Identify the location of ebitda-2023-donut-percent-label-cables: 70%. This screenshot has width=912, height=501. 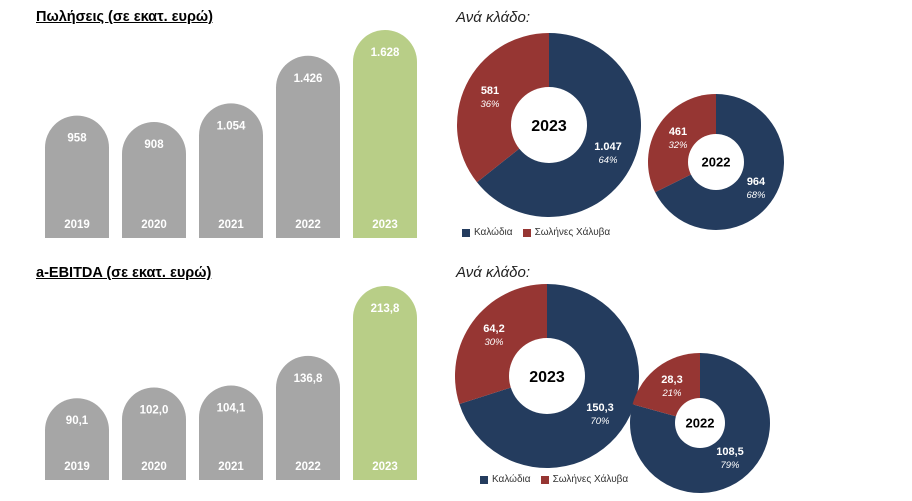
(600, 421).